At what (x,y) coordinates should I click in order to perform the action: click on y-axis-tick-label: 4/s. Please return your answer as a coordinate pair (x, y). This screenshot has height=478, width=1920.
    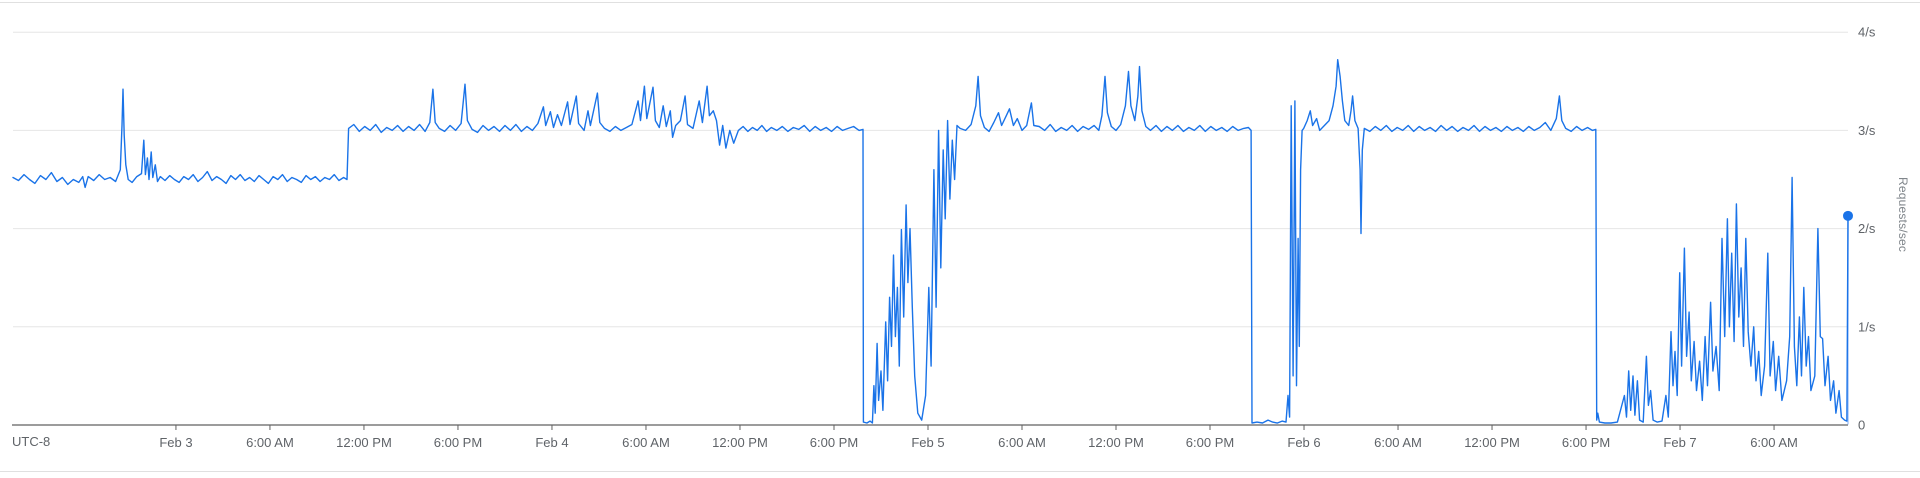
    Looking at the image, I should click on (1867, 32).